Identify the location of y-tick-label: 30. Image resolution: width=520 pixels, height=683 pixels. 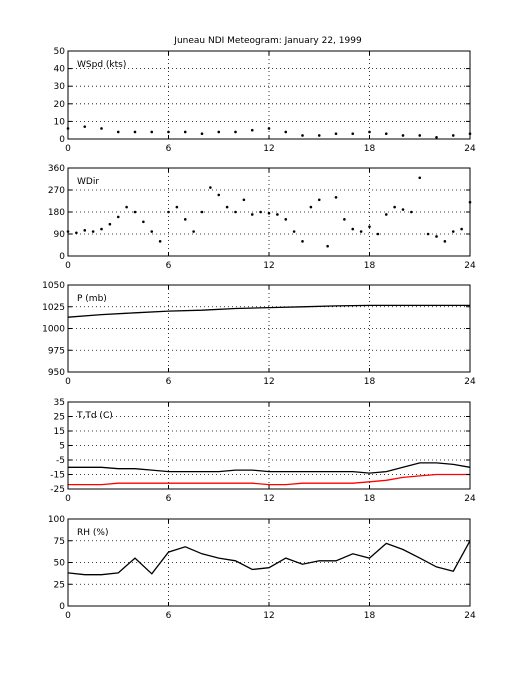
(60, 87).